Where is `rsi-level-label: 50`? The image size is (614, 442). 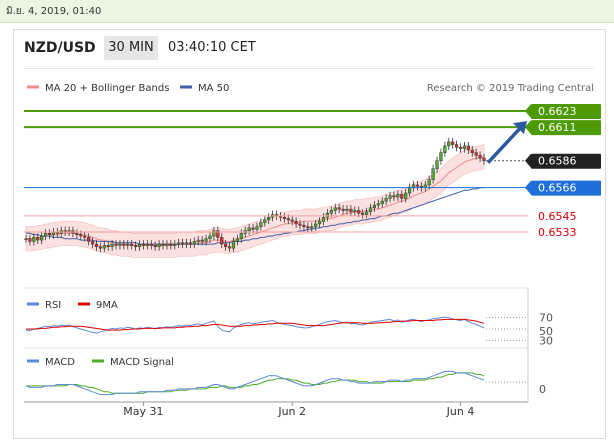 rsi-level-label: 50 is located at coordinates (546, 331).